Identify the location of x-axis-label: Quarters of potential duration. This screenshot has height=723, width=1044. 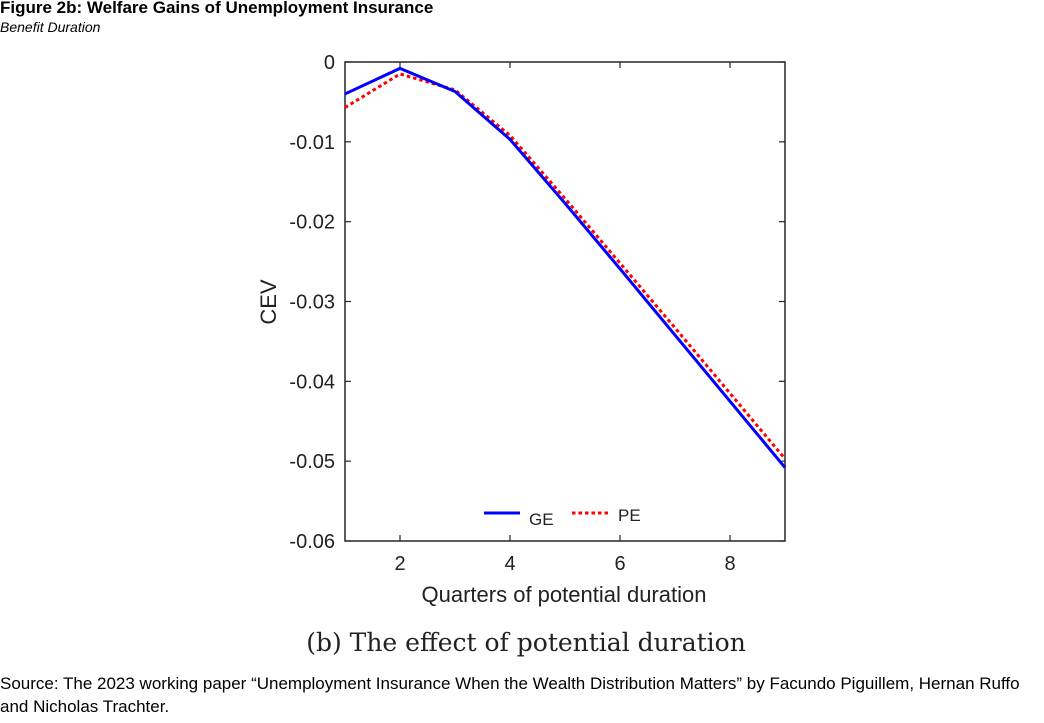
(564, 594).